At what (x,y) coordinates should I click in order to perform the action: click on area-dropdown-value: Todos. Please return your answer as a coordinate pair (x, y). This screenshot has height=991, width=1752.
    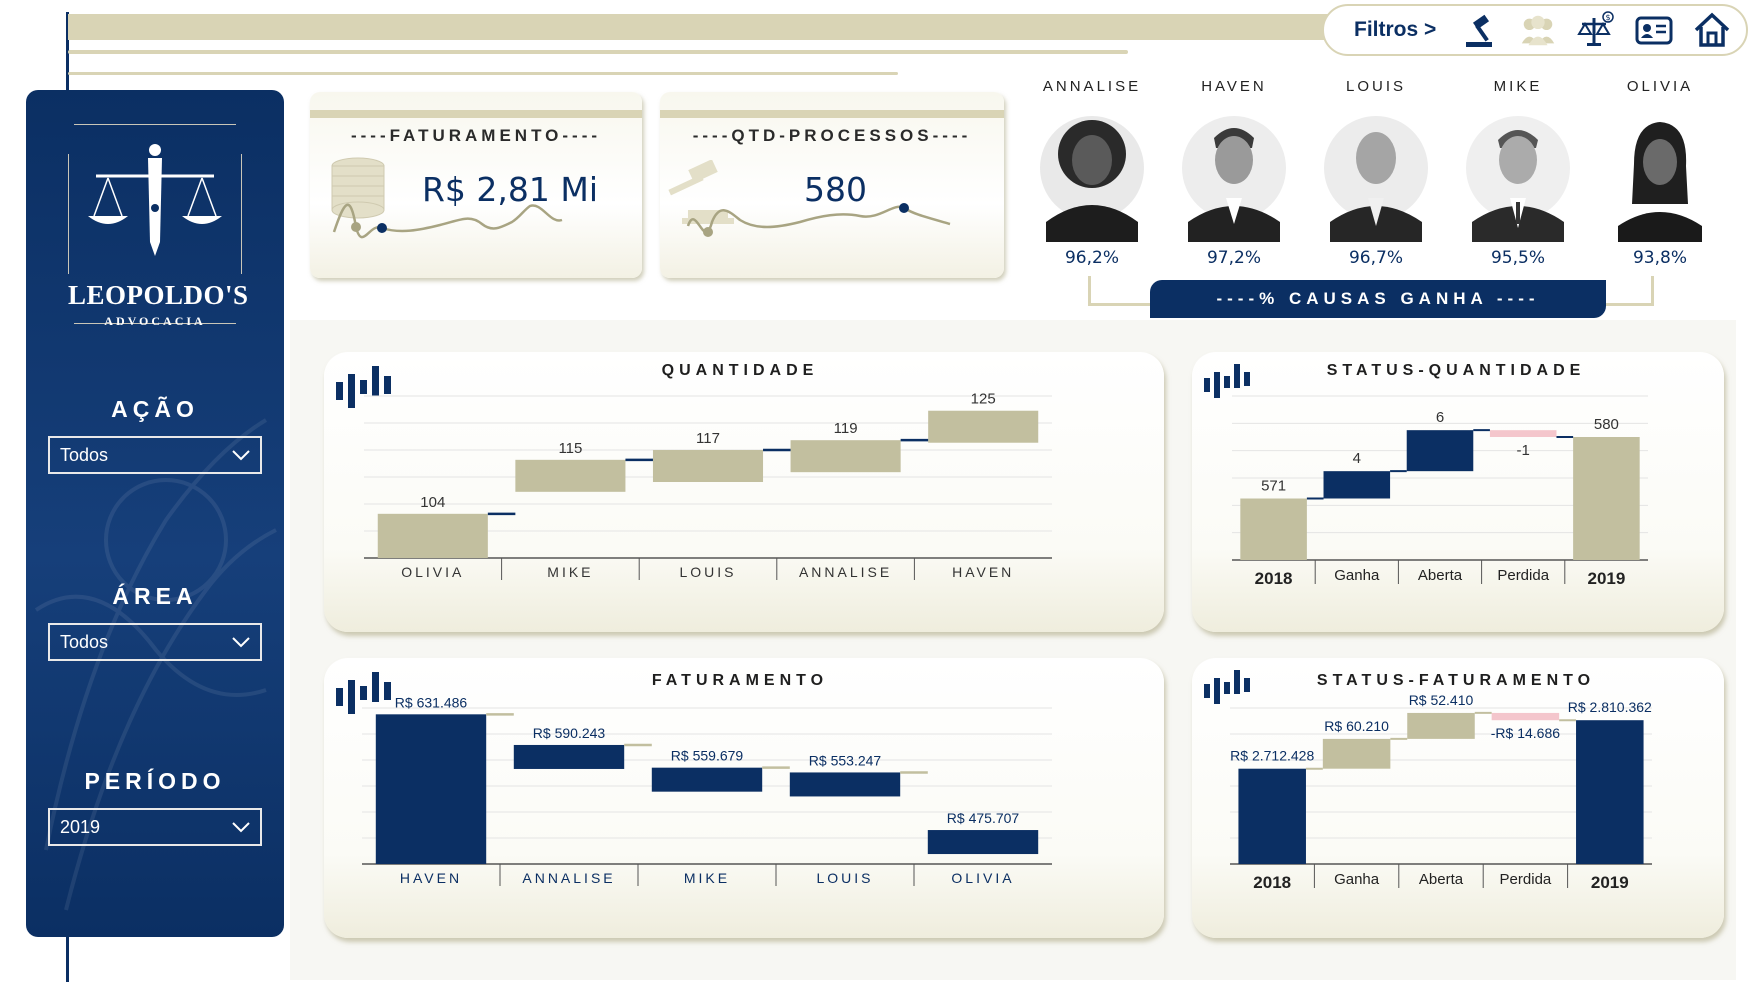
    Looking at the image, I should click on (84, 641).